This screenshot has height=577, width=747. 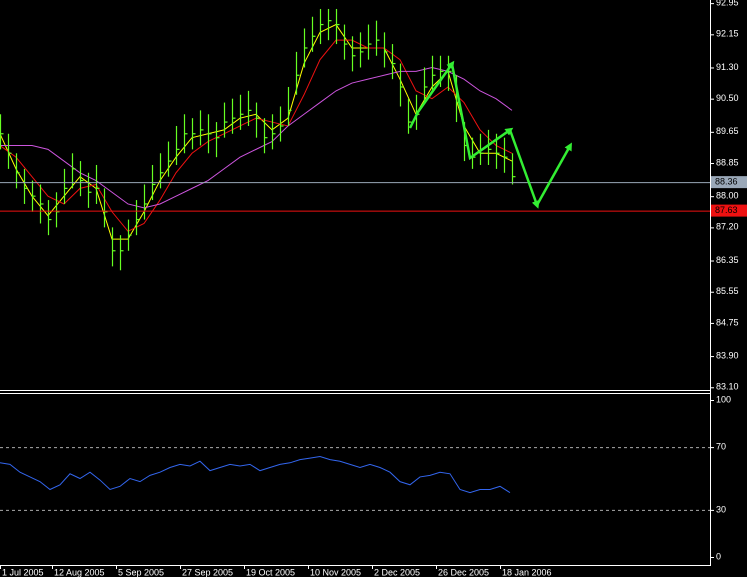 What do you see at coordinates (727, 196) in the screenshot?
I see `y-tick-label: 88.00` at bounding box center [727, 196].